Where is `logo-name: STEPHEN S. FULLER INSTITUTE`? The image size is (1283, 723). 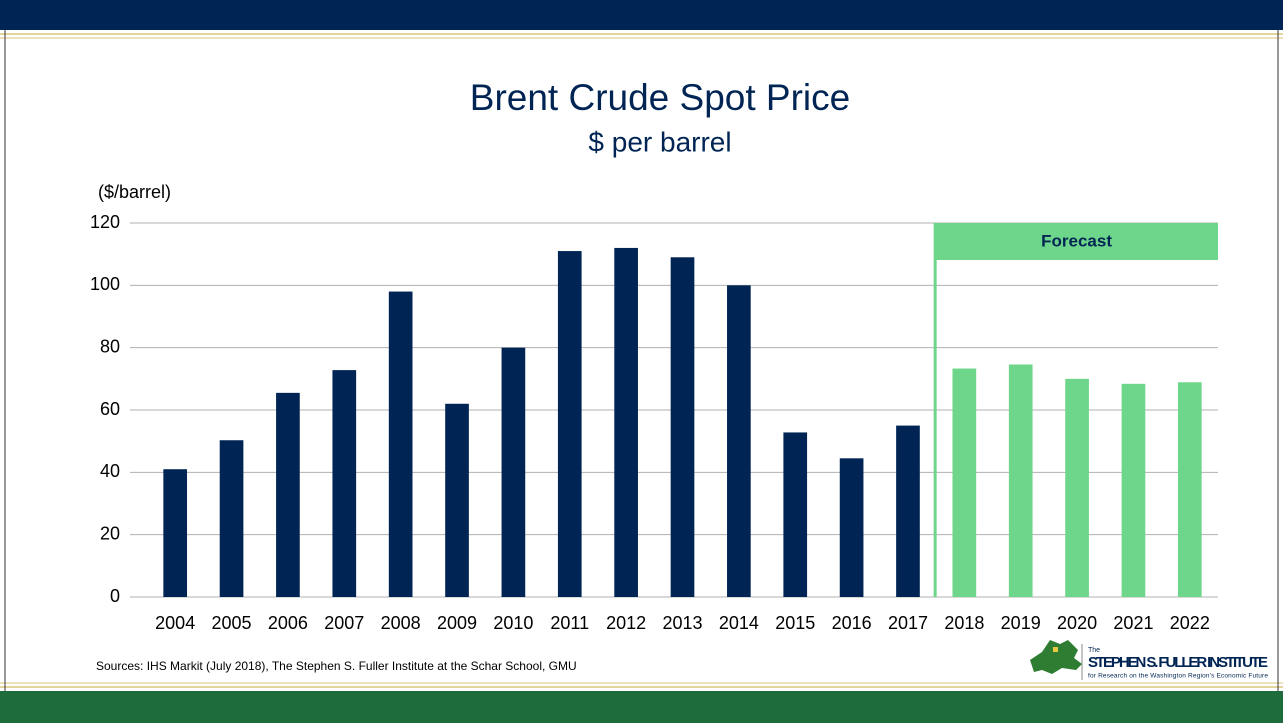 logo-name: STEPHEN S. FULLER INSTITUTE is located at coordinates (1178, 662).